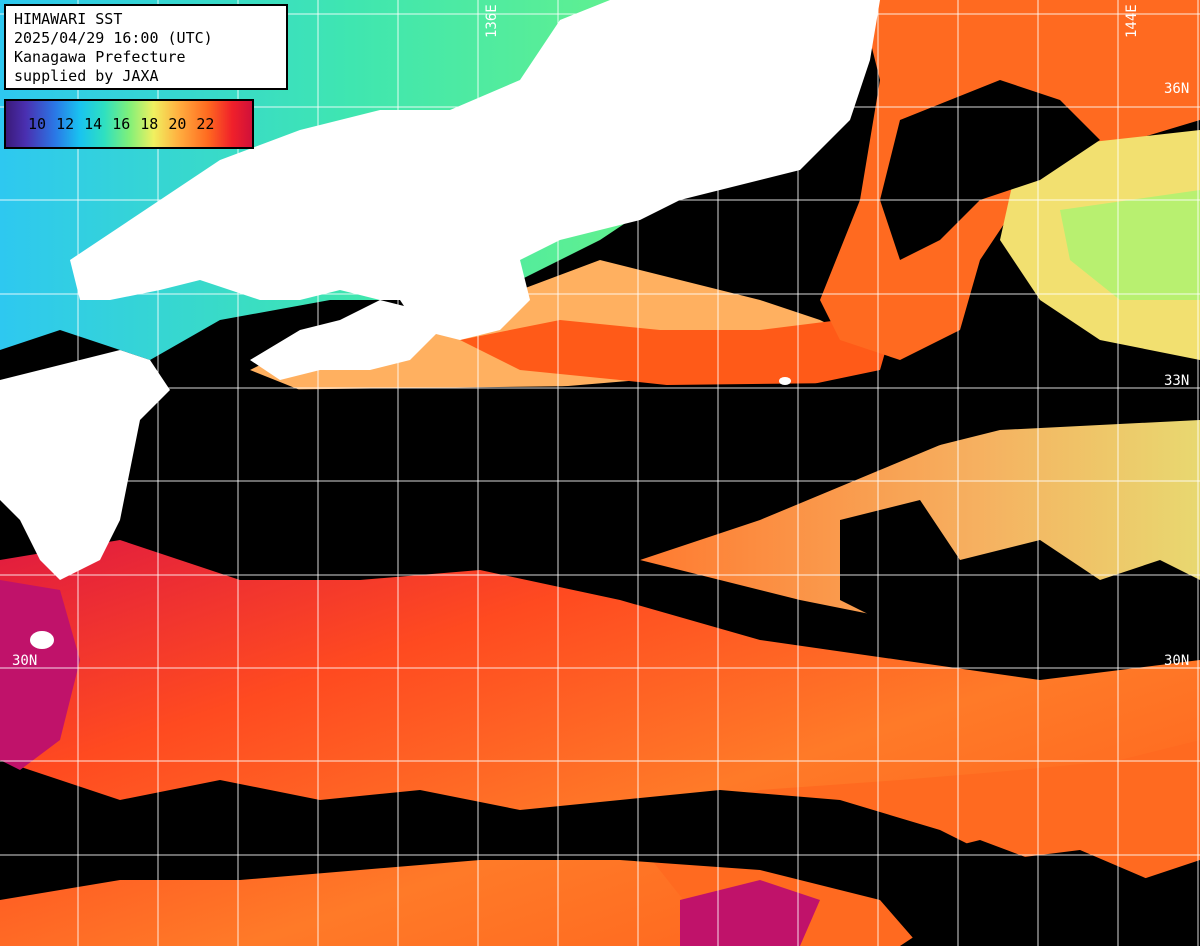  What do you see at coordinates (37, 124) in the screenshot?
I see `legend-value: 10` at bounding box center [37, 124].